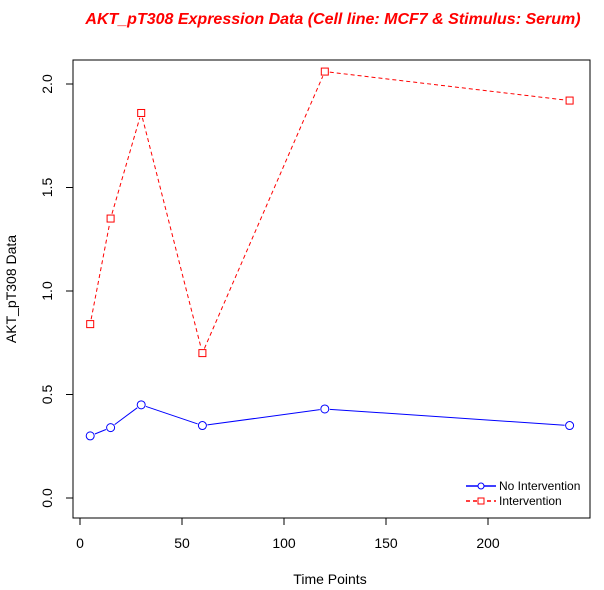 The width and height of the screenshot is (604, 590). What do you see at coordinates (47, 291) in the screenshot?
I see `y-tick-label: 1.0` at bounding box center [47, 291].